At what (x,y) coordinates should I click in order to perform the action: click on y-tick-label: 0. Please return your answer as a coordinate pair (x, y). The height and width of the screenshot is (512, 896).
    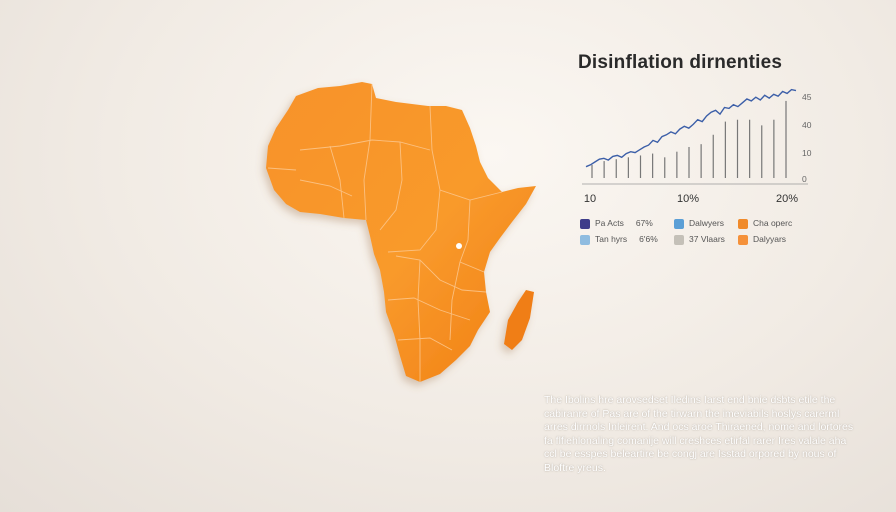
    Looking at the image, I should click on (804, 179).